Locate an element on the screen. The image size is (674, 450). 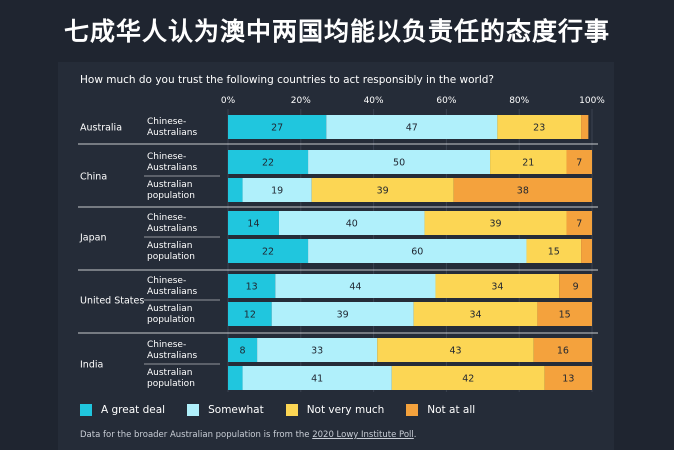
data-label: 47 is located at coordinates (412, 128).